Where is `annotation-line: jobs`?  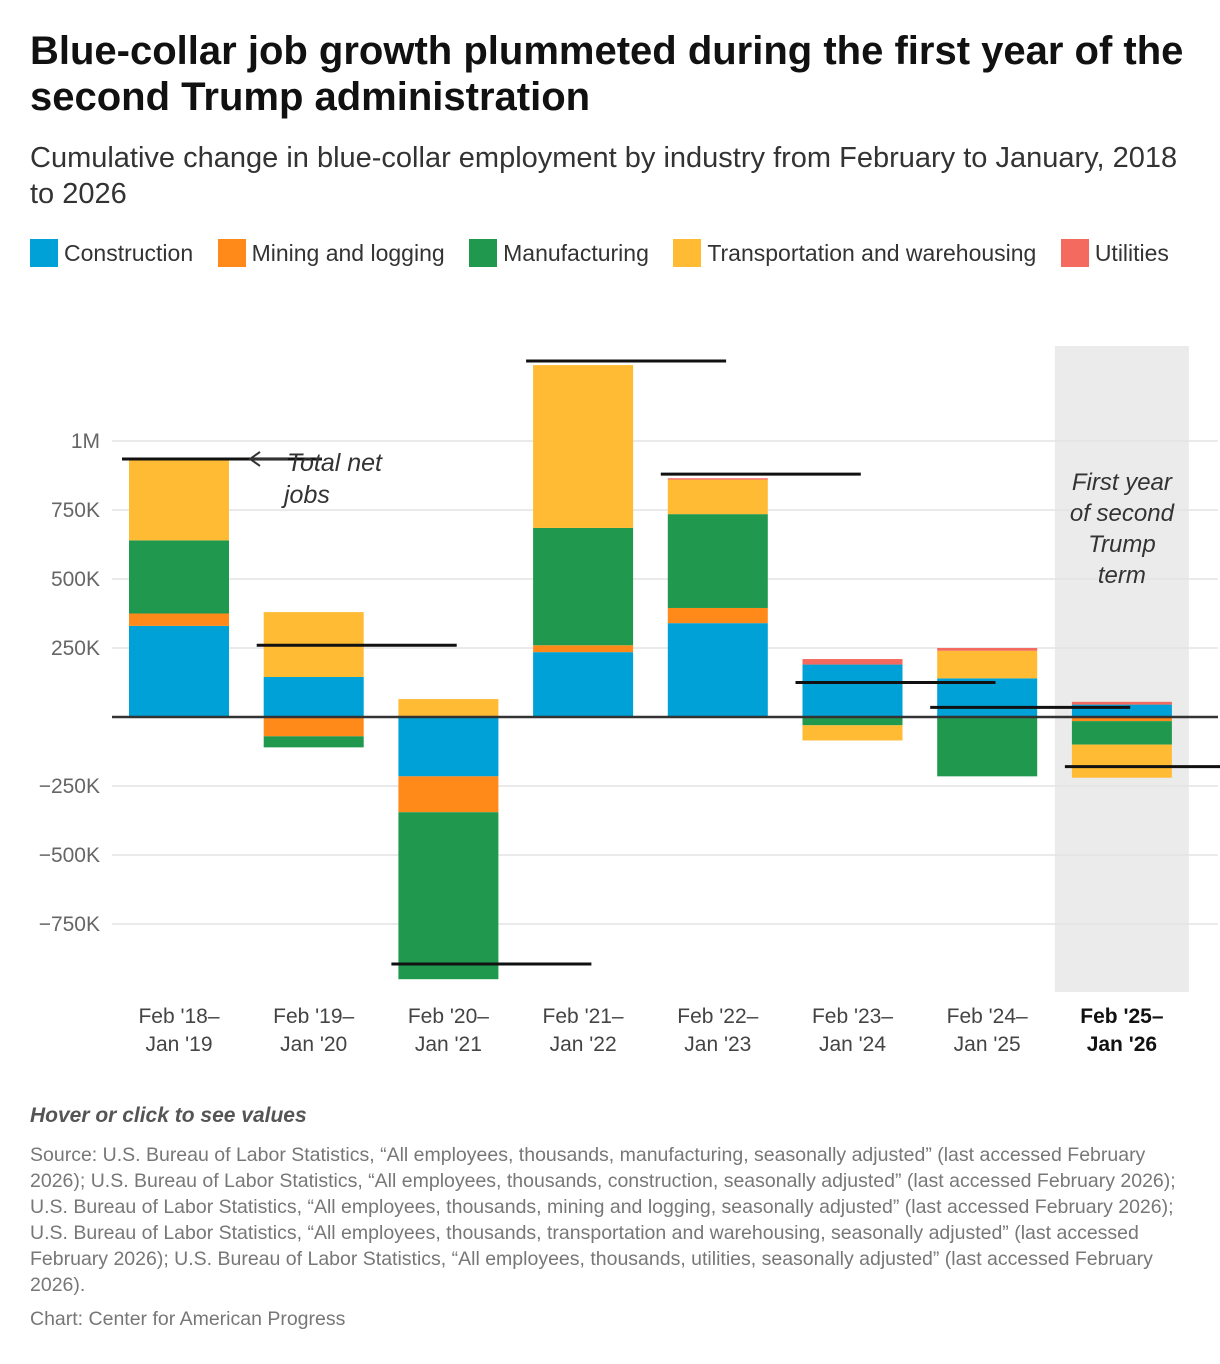
annotation-line: jobs is located at coordinates (305, 495).